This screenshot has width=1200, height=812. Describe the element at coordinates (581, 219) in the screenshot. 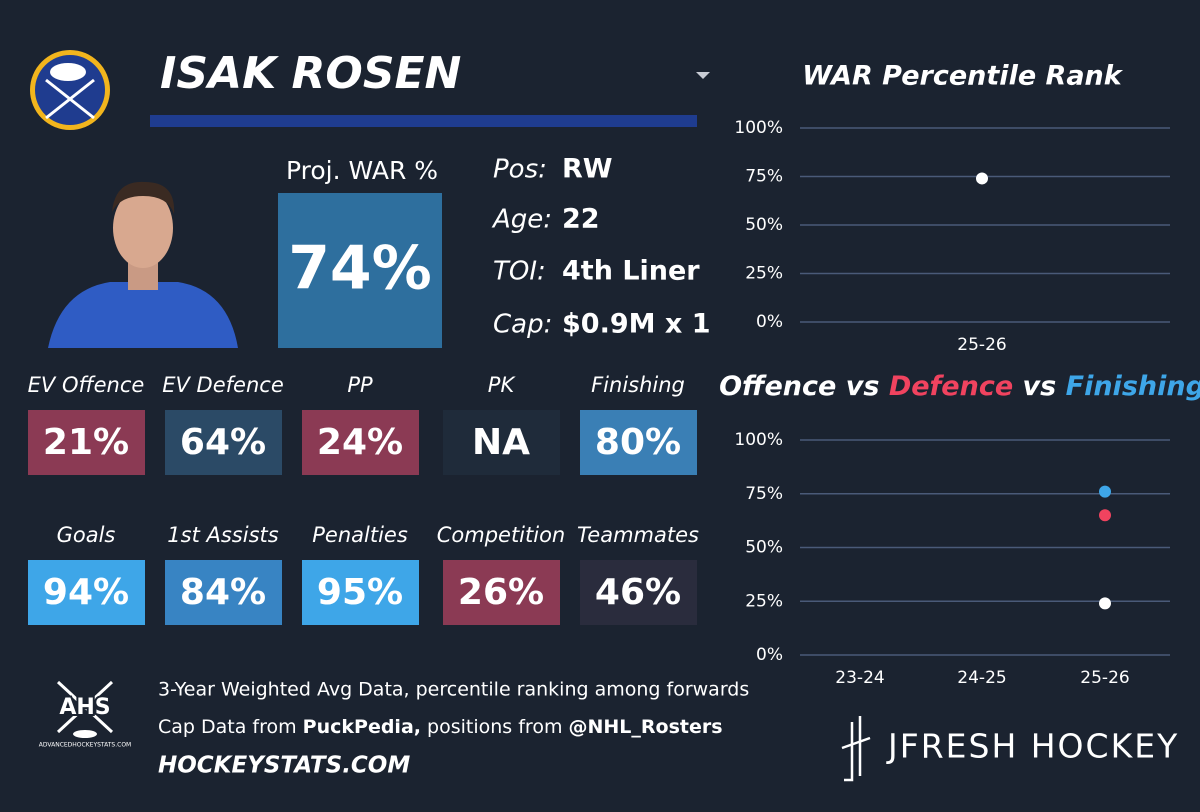

I see `info-value: 22` at that location.